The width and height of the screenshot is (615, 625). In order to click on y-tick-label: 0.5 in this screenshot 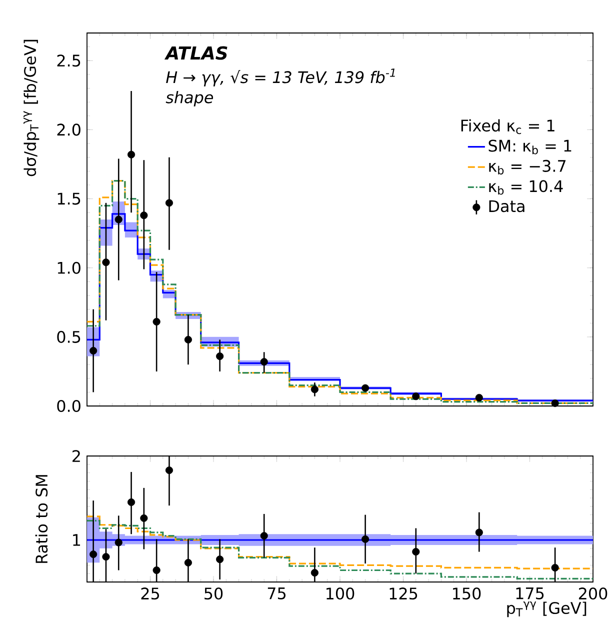, I will do `click(68, 336)`.